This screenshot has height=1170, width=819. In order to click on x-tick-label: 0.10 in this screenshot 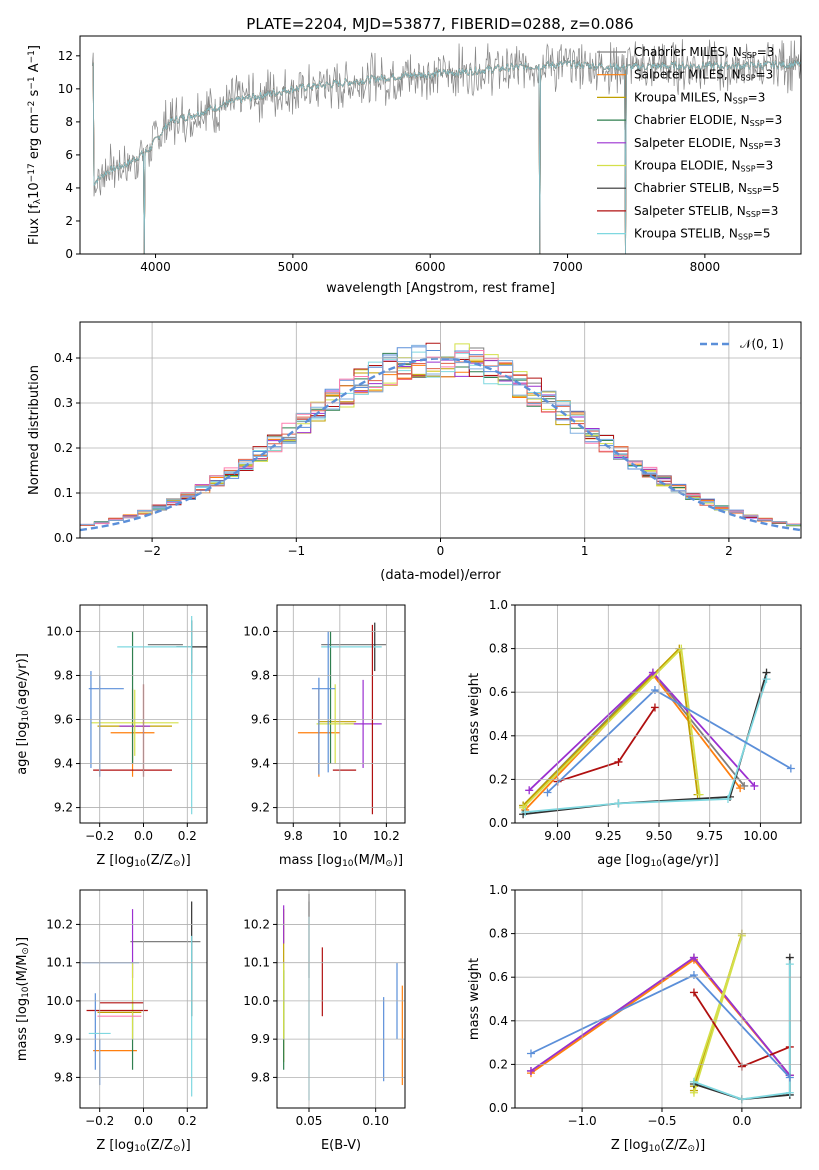, I will do `click(375, 1121)`.